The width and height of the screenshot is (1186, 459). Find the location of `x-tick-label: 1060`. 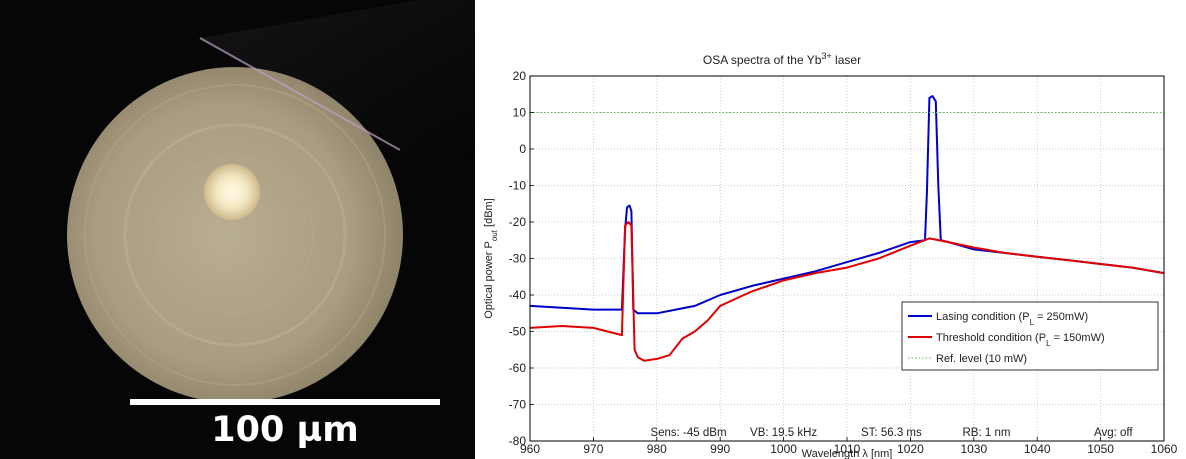

x-tick-label: 1060 is located at coordinates (1164, 449).